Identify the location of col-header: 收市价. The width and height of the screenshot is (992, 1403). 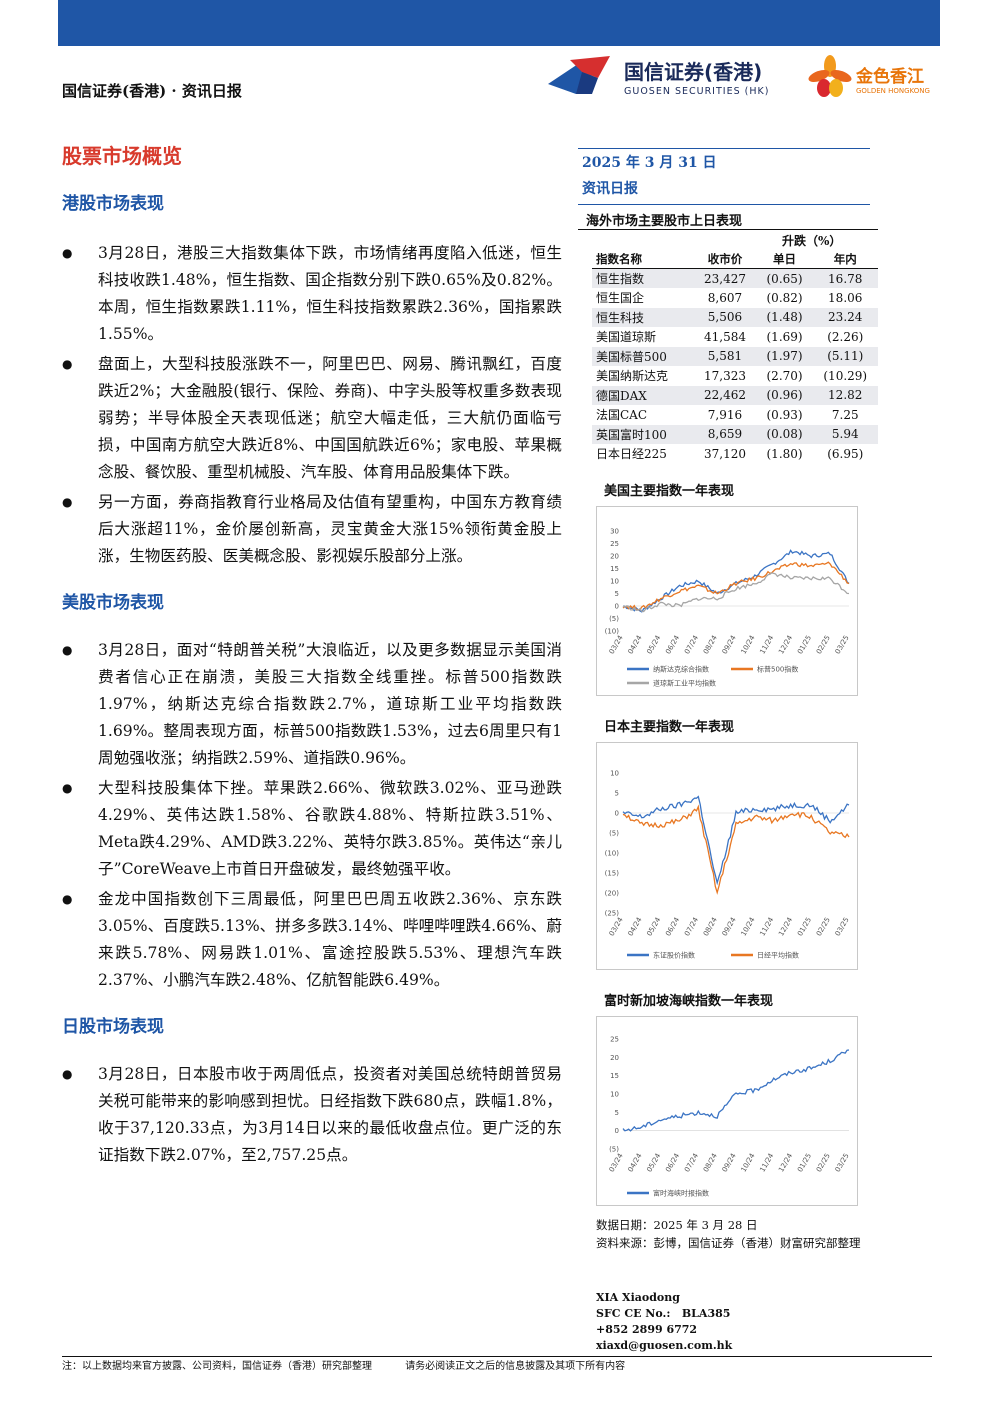
(725, 259).